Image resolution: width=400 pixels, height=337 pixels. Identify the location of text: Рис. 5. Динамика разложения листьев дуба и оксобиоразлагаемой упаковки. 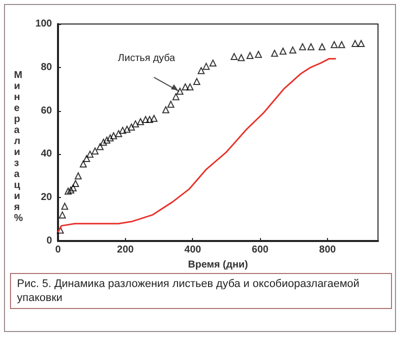
(201, 291).